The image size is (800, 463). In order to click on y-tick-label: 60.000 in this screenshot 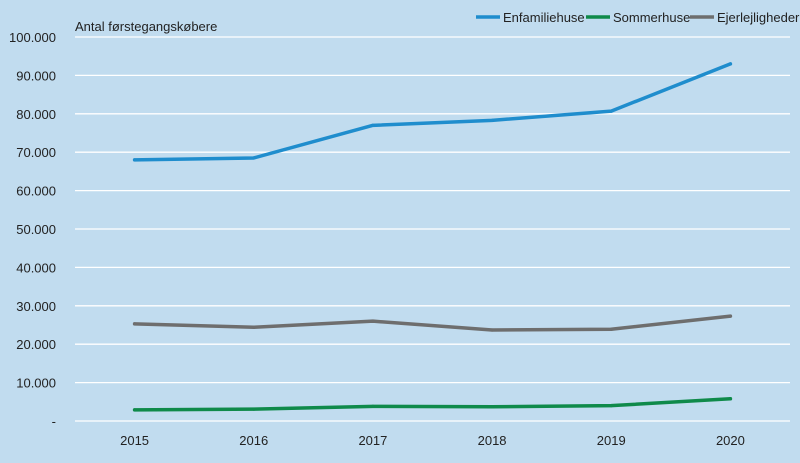, I will do `click(36, 191)`.